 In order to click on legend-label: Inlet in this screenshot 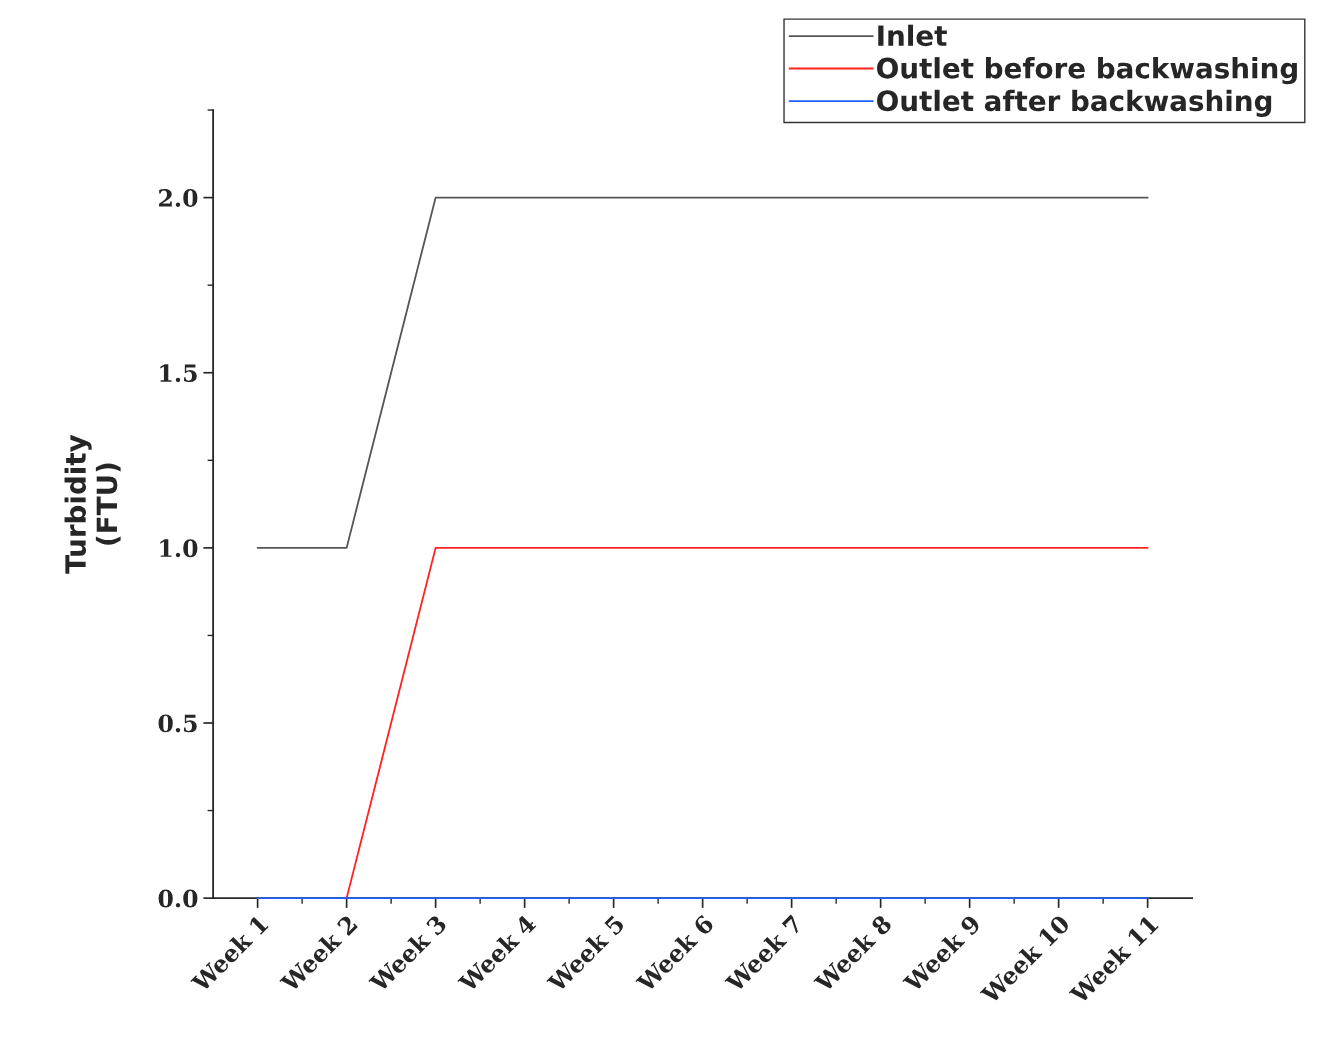, I will do `click(912, 35)`.